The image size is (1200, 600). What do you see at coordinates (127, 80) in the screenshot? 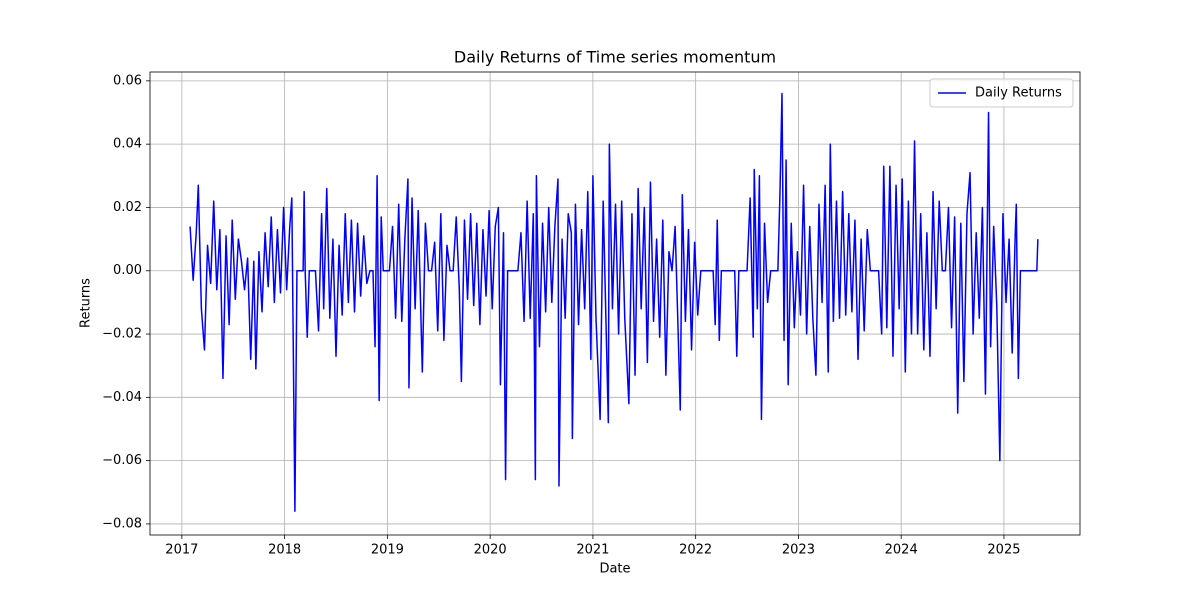
I see `y-tick-label: 0.06` at bounding box center [127, 80].